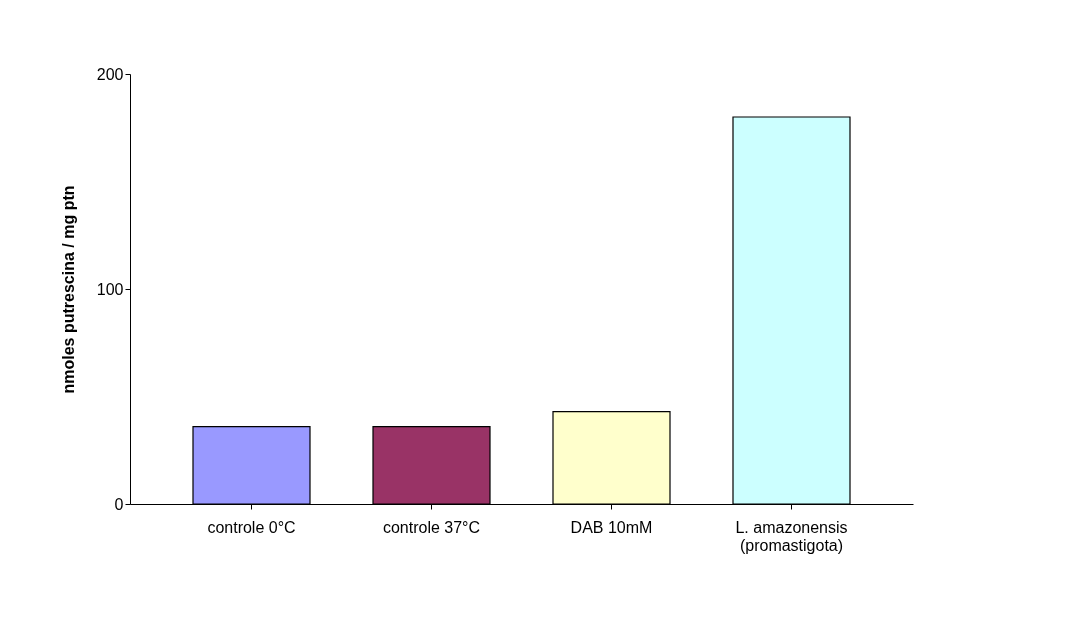 The height and width of the screenshot is (639, 1065). Describe the element at coordinates (611, 527) in the screenshot. I see `x-tick-label: DAB 10mM` at that location.